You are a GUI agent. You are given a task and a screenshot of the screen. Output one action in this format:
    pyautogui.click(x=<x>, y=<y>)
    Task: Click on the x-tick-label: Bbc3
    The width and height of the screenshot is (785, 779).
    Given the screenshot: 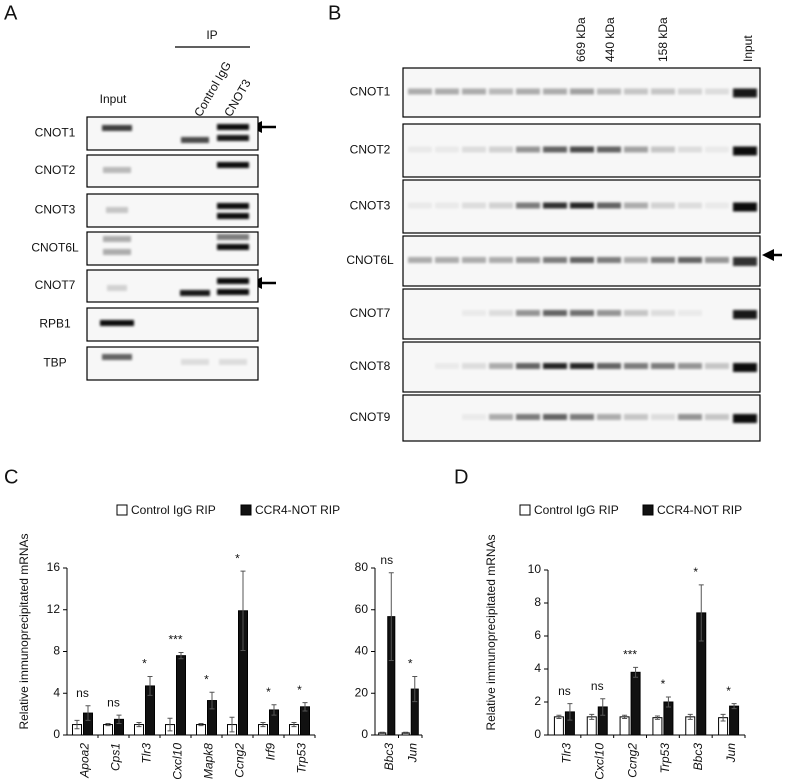 What is the action you would take?
    pyautogui.click(x=389, y=757)
    